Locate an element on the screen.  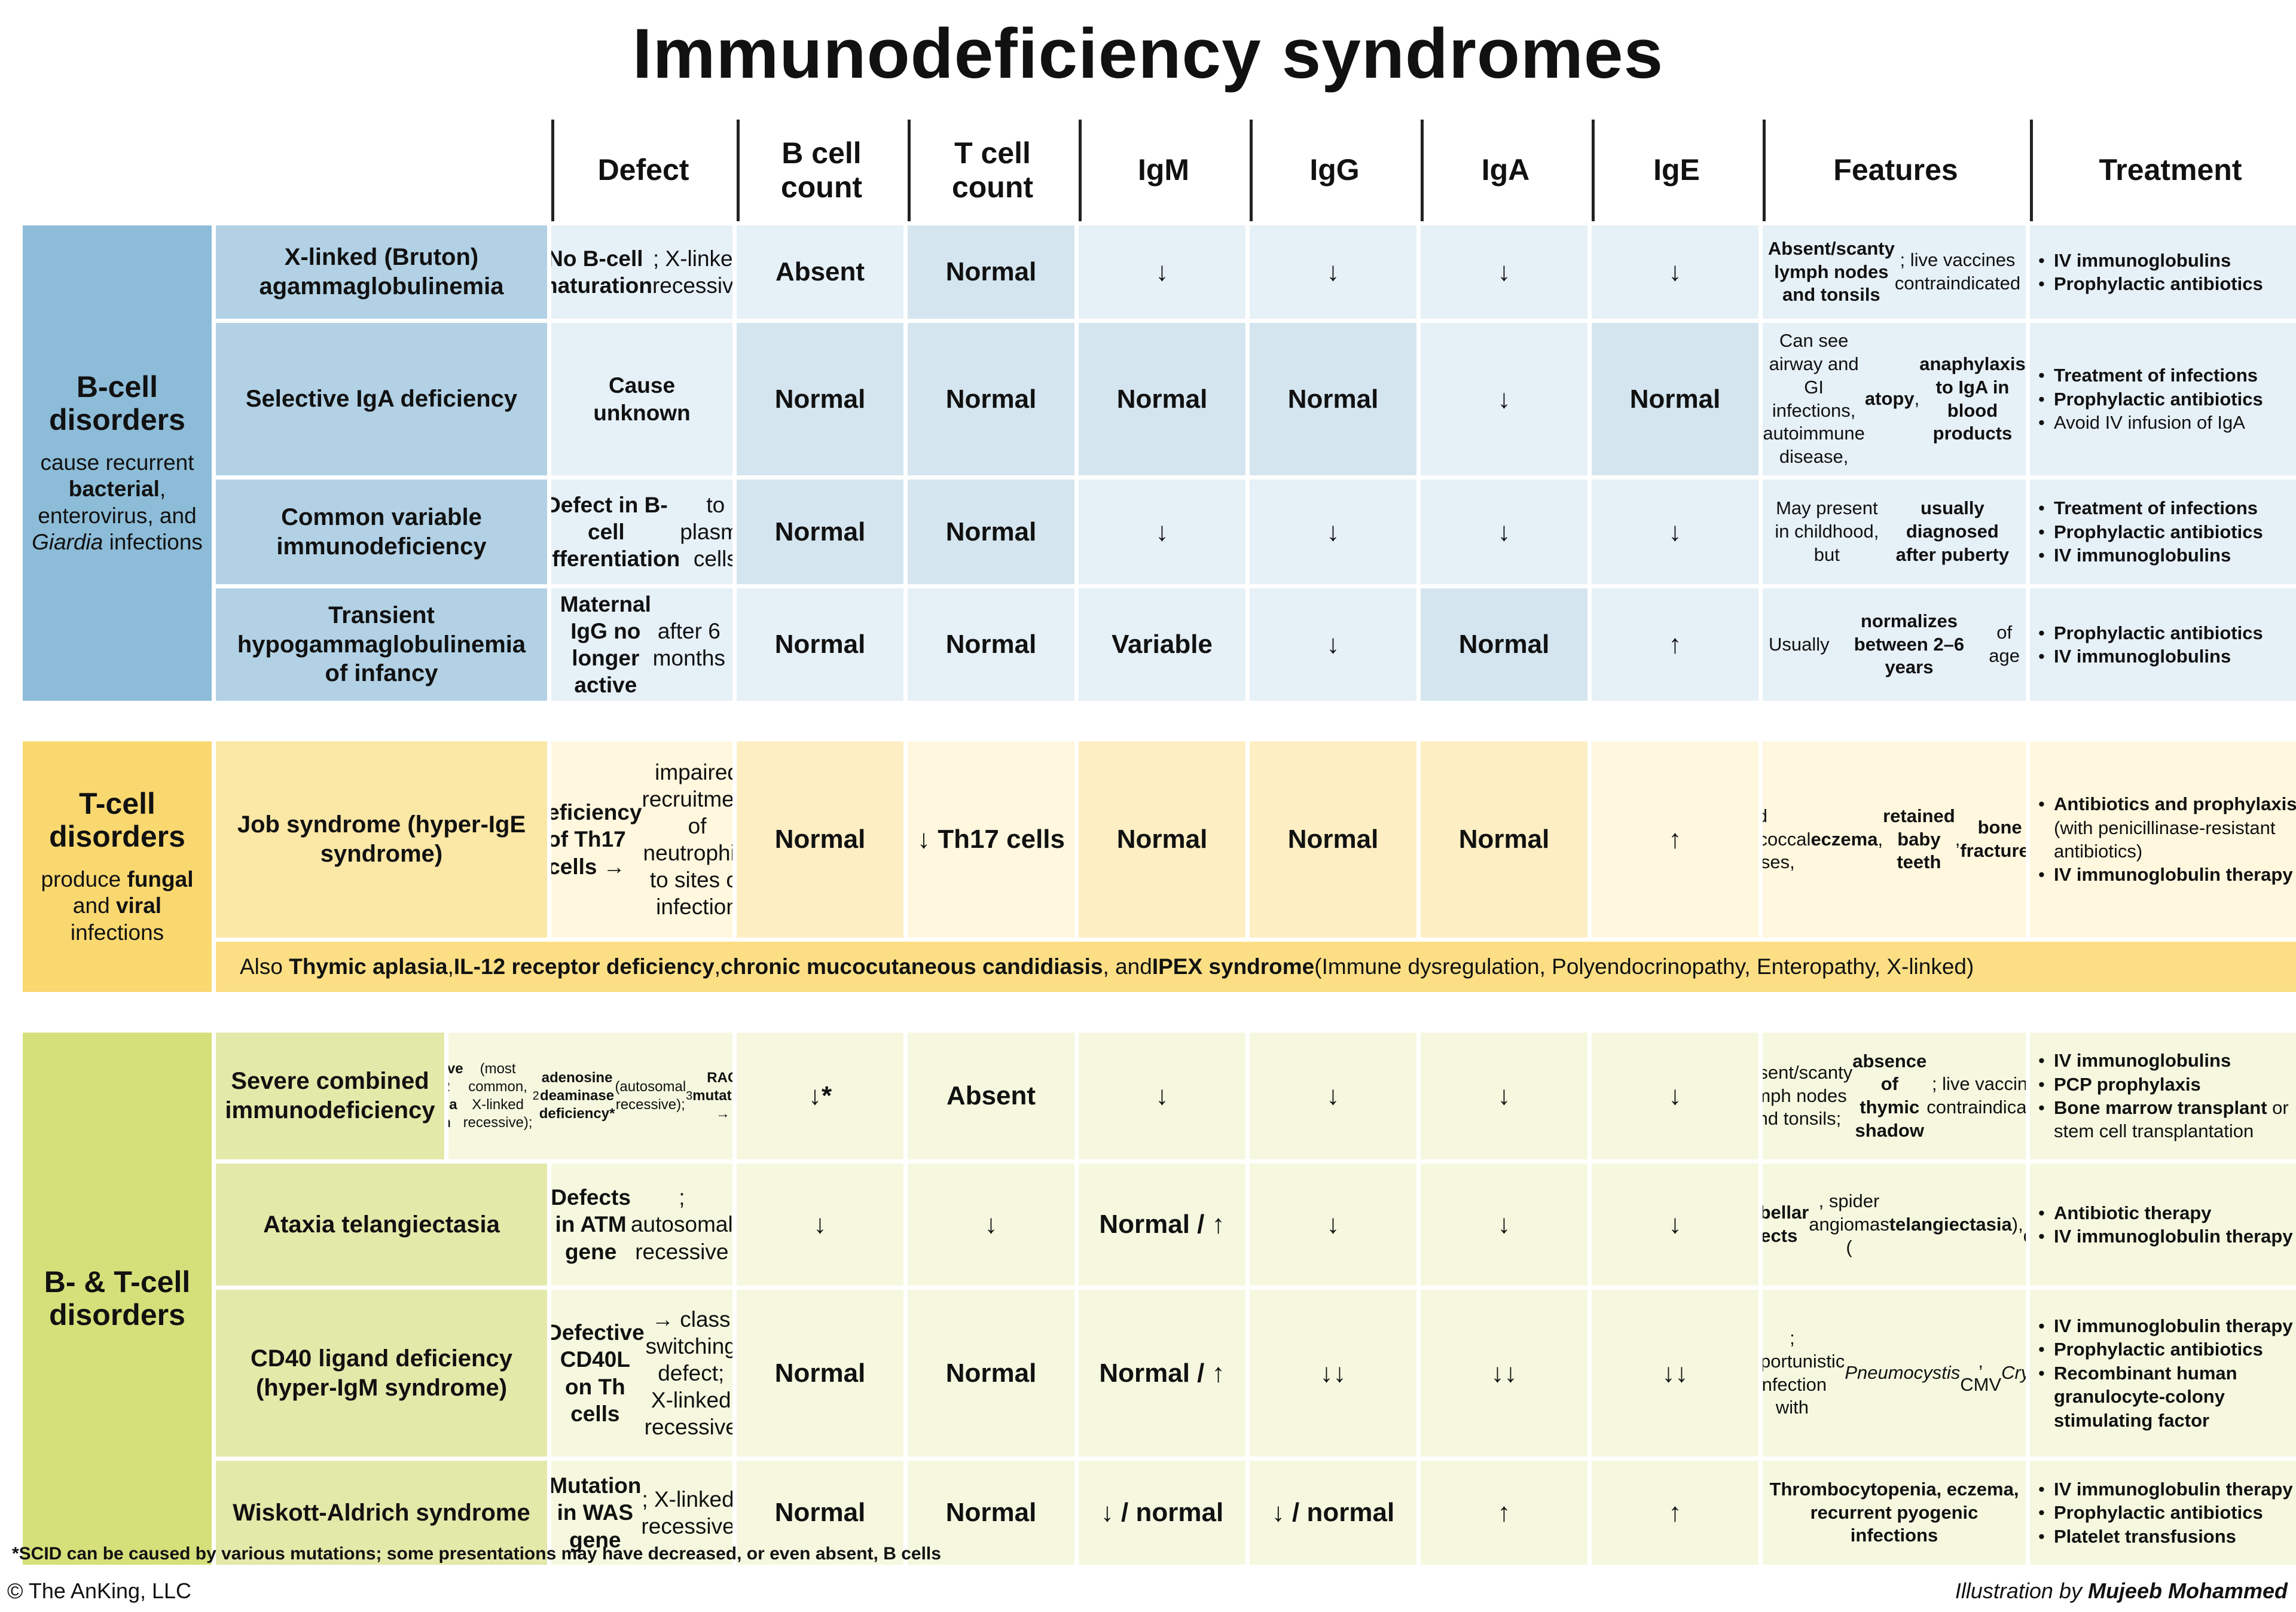
disorder-name: Wiskott-Aldrich syndrome is located at coordinates (381, 1513).